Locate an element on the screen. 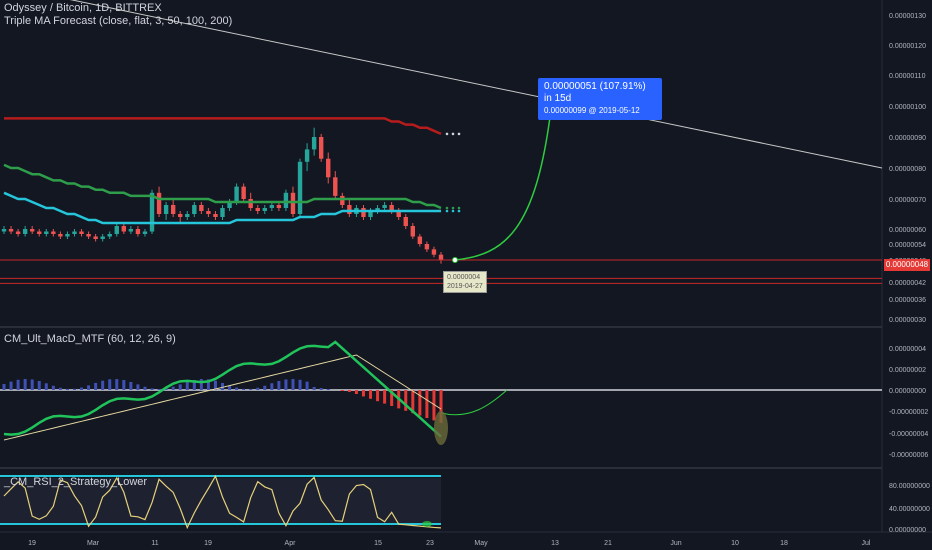  price-tick-label: 0.00000120 is located at coordinates (907, 46).